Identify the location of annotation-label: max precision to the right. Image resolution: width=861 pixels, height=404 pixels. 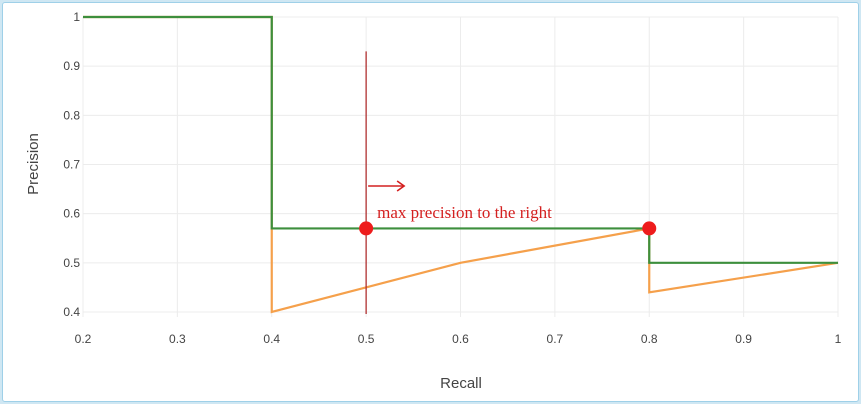
(464, 212).